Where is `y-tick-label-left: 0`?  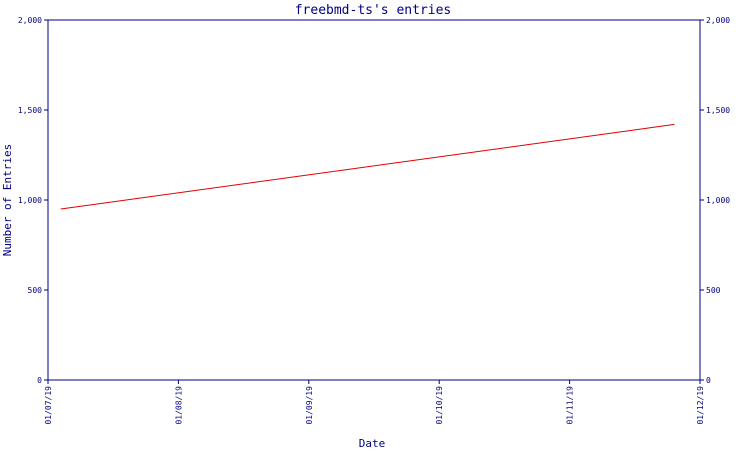
y-tick-label-left: 0 is located at coordinates (39, 380).